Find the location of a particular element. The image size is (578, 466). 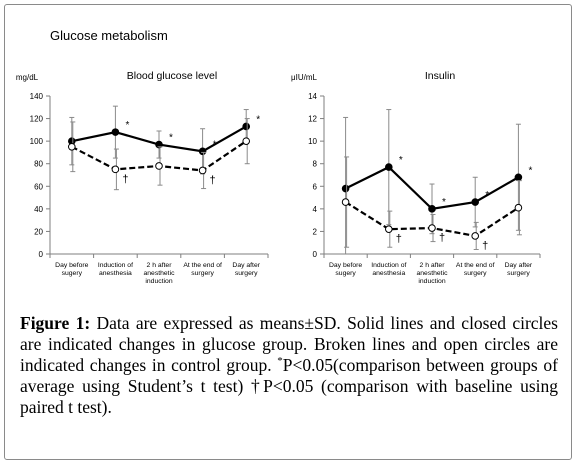

y-tick-label: 60 is located at coordinates (38, 186).